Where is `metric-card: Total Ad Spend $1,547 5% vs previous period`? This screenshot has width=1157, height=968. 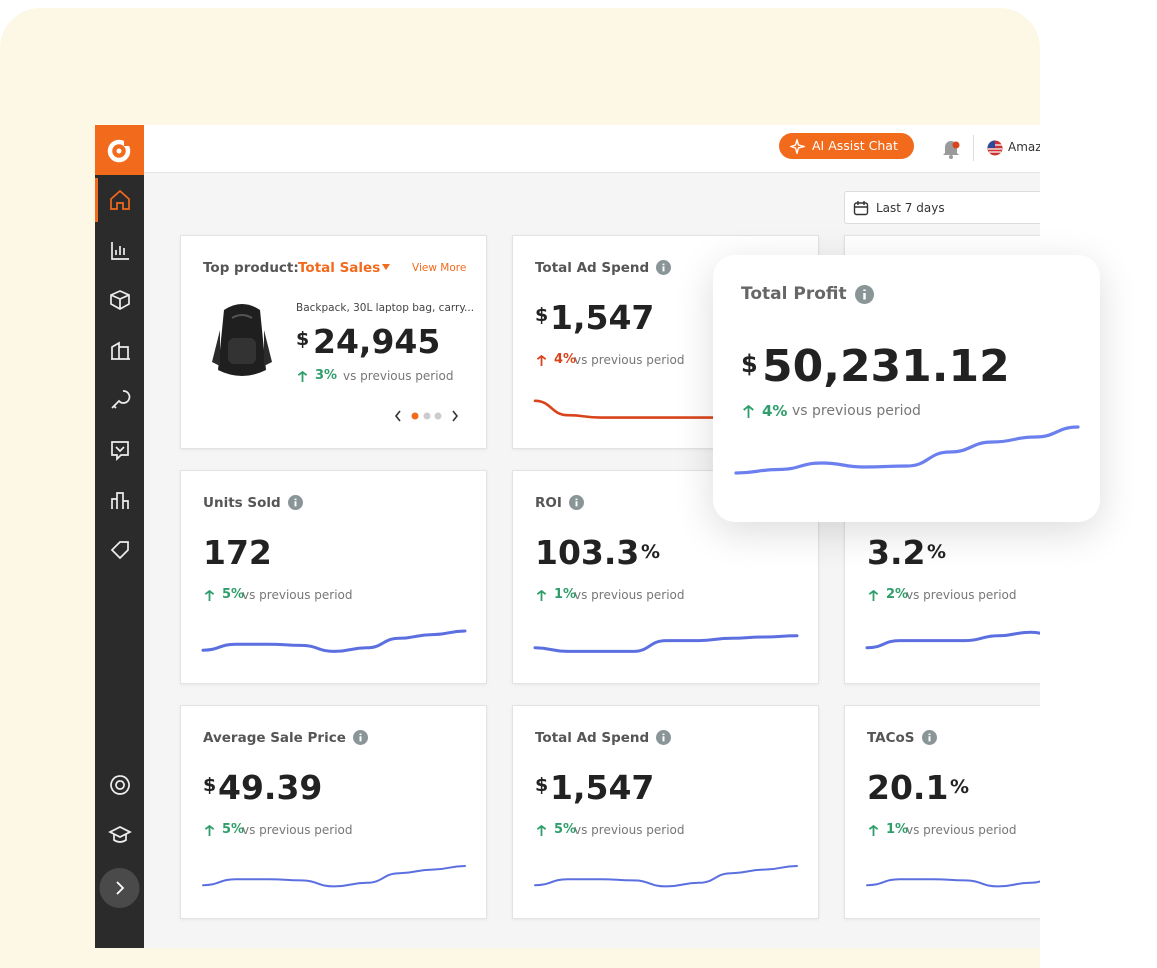 metric-card: Total Ad Spend $1,547 5% vs previous period is located at coordinates (665, 812).